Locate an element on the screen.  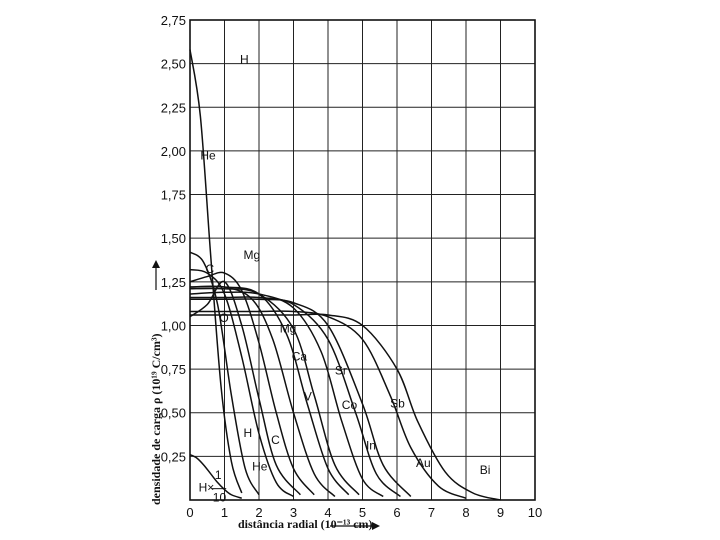
curve-label: Sb is located at coordinates (397, 403).